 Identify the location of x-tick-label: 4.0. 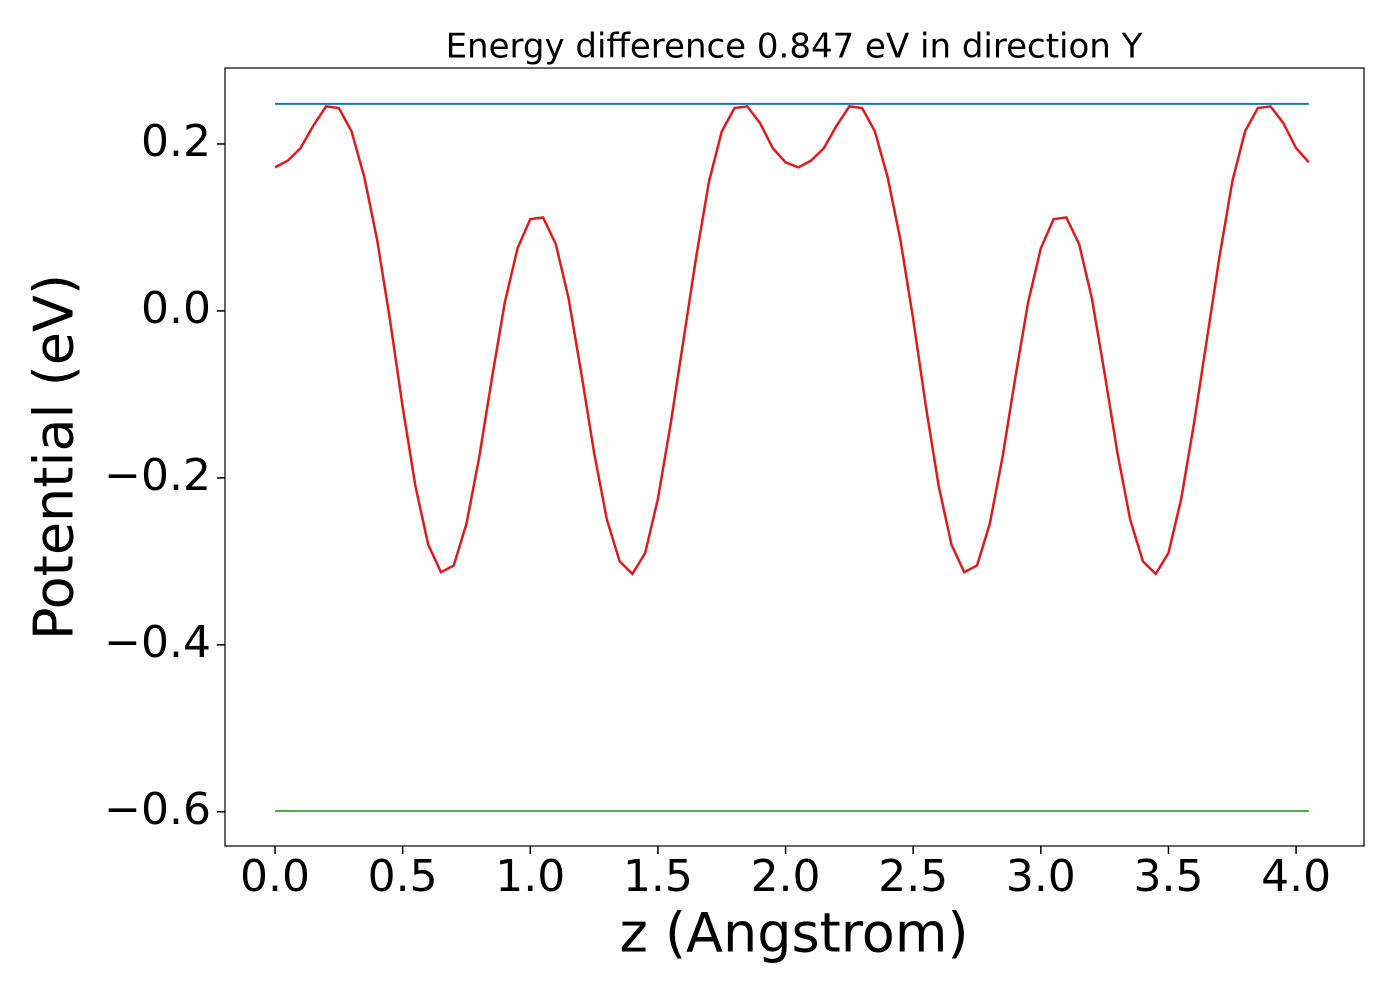
(1296, 876).